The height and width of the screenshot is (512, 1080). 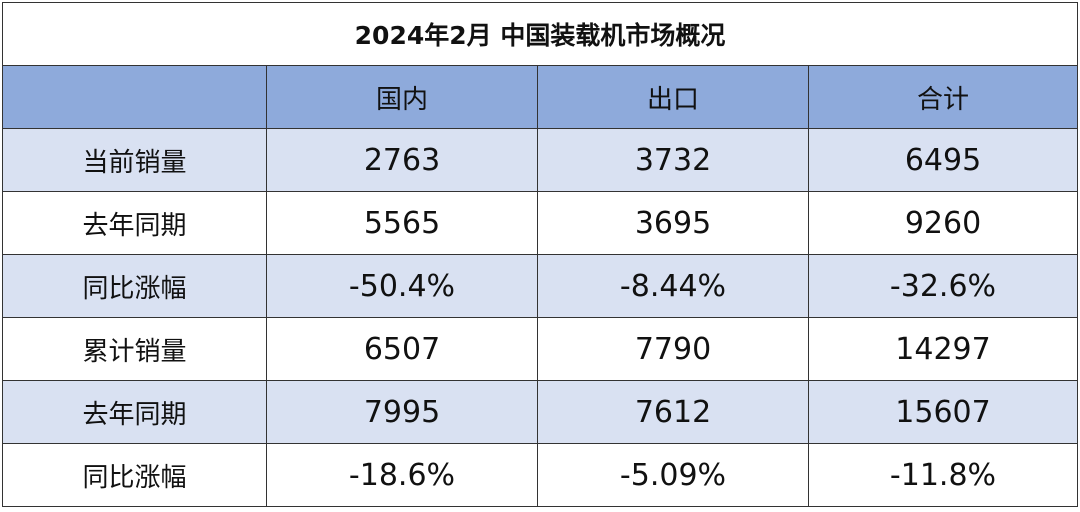 I want to click on cell-total: 9260, so click(x=943, y=223).